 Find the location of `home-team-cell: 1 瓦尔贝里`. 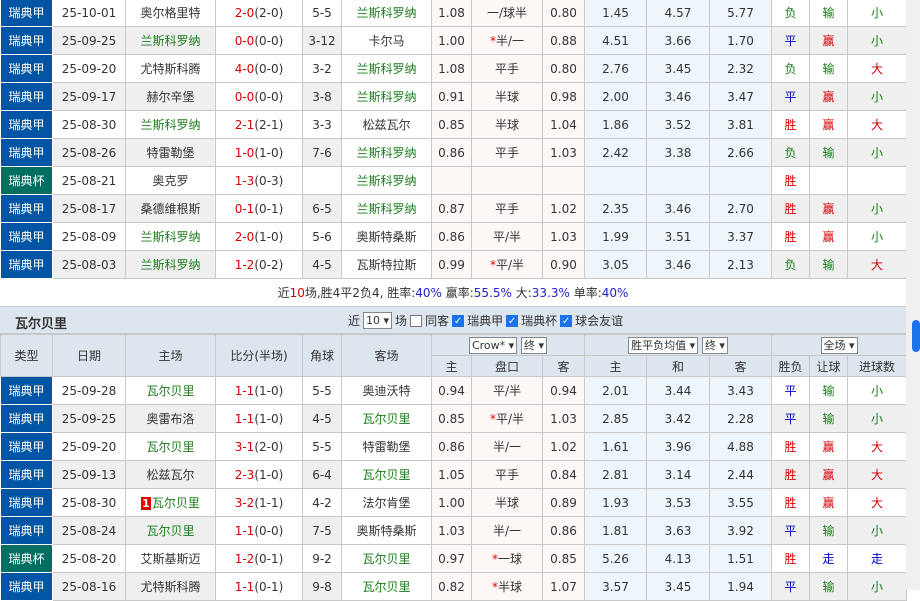

home-team-cell: 1 瓦尔贝里 is located at coordinates (170, 502).